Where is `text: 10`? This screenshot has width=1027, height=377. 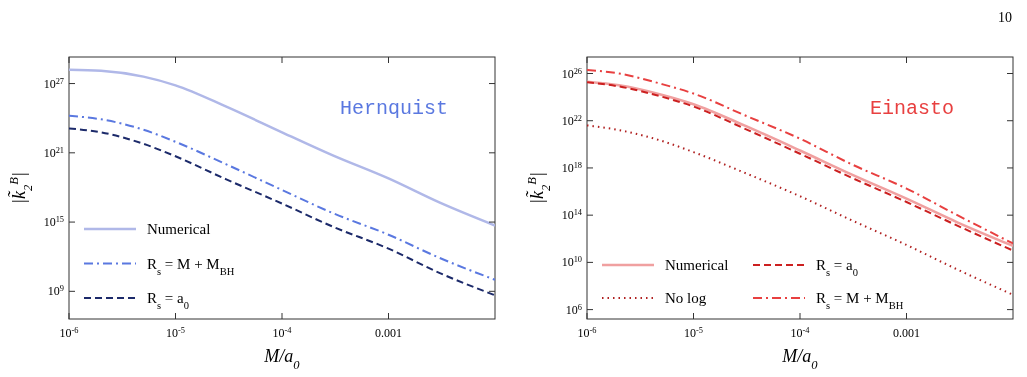 text: 10 is located at coordinates (1005, 17).